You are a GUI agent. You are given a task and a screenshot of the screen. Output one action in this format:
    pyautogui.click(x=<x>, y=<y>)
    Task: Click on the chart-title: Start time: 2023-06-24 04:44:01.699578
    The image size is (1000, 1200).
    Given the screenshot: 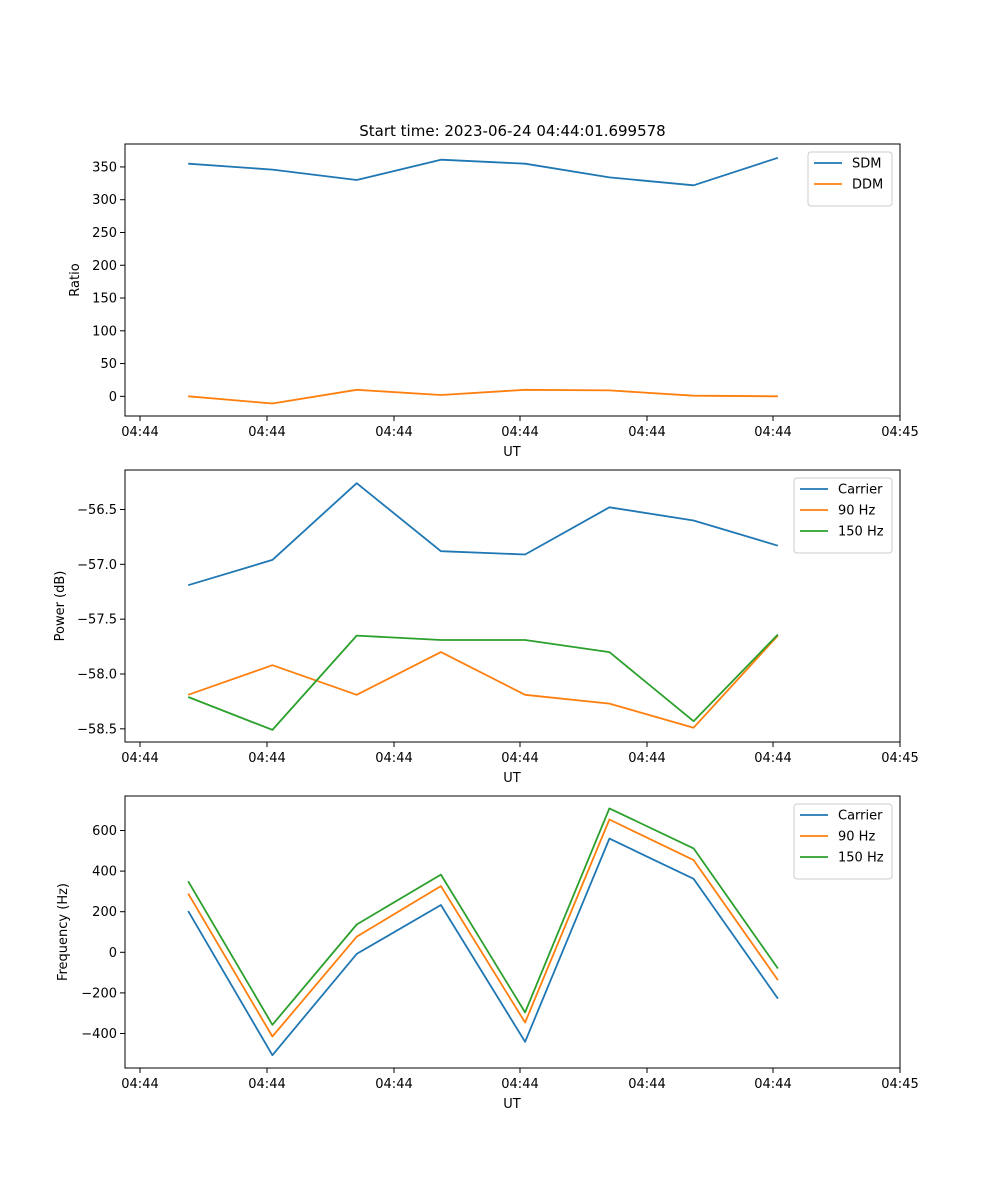 What is the action you would take?
    pyautogui.click(x=512, y=131)
    